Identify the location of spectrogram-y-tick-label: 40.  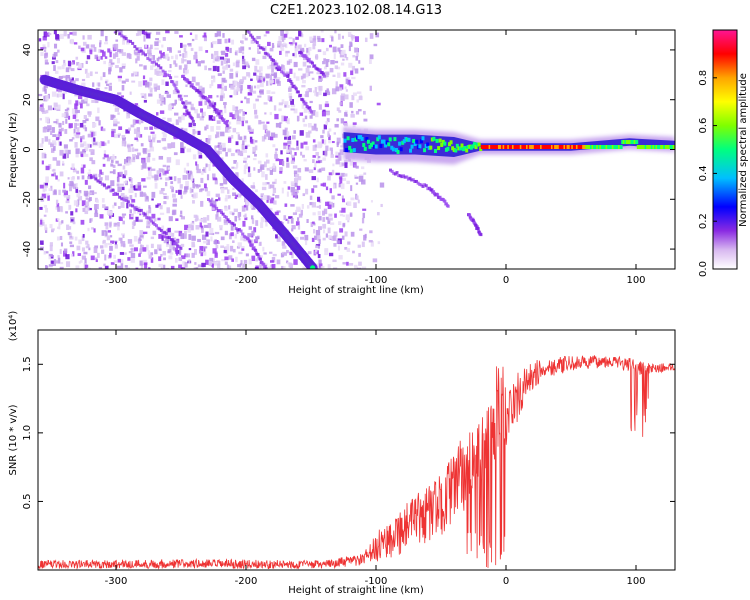
(27, 50).